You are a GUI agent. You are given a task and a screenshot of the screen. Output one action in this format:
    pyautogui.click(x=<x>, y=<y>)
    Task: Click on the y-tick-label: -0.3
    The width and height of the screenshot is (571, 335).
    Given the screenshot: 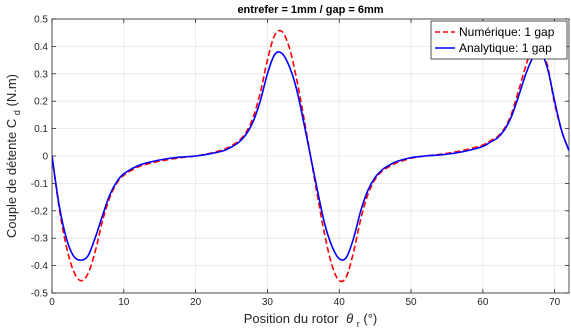 What is the action you would take?
    pyautogui.click(x=40, y=239)
    